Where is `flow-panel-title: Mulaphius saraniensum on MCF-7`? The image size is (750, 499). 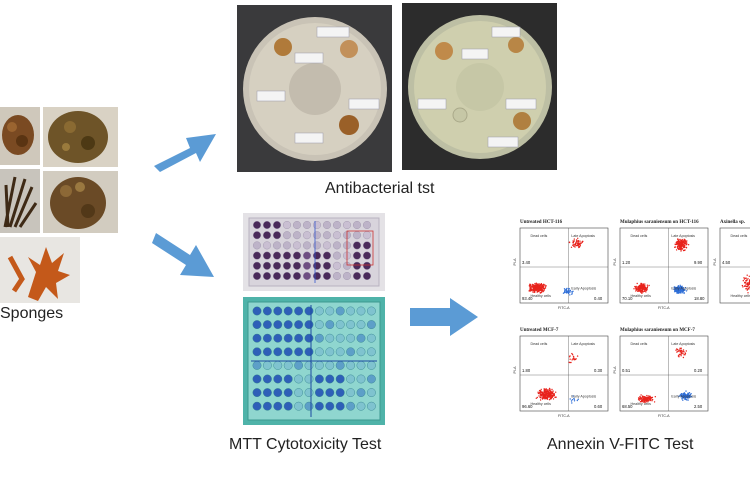 flow-panel-title: Mulaphius saraniensum on MCF-7 is located at coordinates (657, 330).